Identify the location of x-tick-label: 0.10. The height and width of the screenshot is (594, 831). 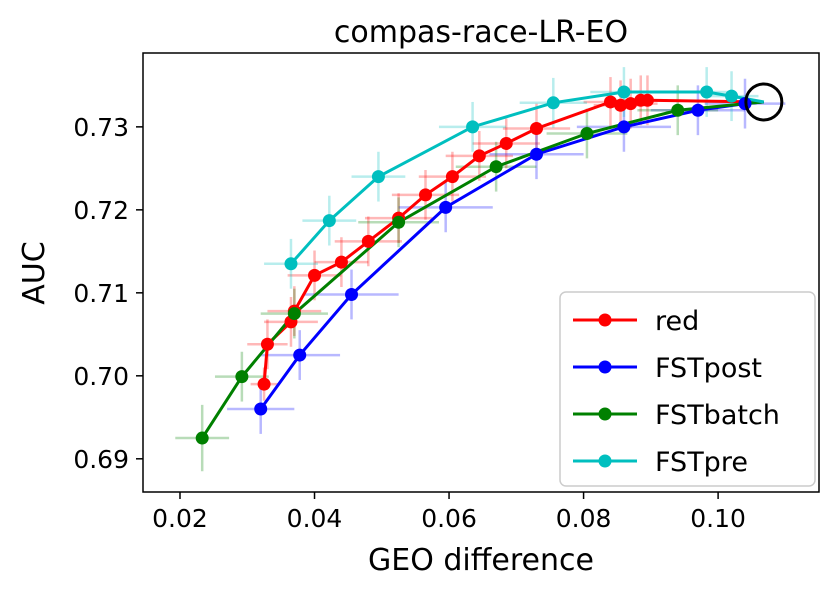
(718, 518).